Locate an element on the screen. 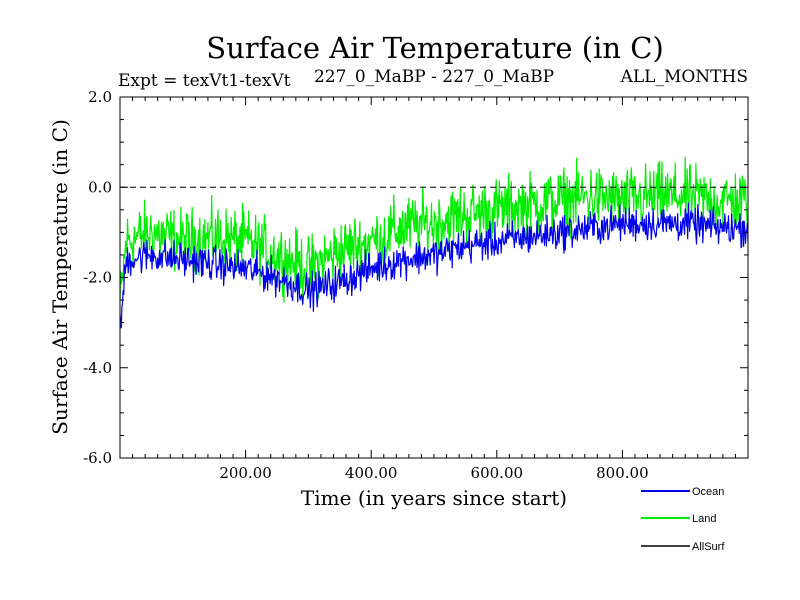 The height and width of the screenshot is (600, 800). y-tick-label: 2.0 is located at coordinates (100, 97).